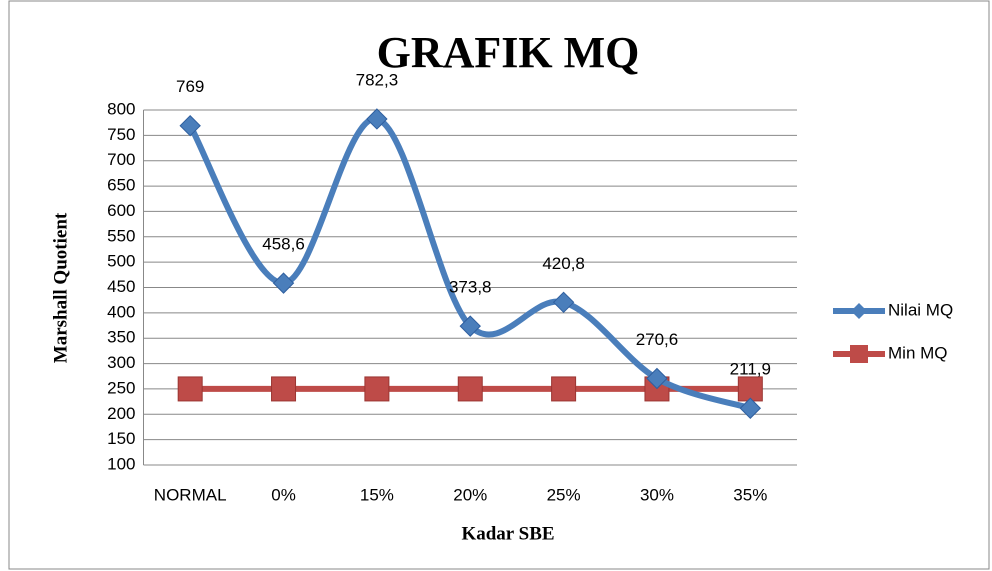  What do you see at coordinates (507, 533) in the screenshot?
I see `x-axis-label: Kadar SBE` at bounding box center [507, 533].